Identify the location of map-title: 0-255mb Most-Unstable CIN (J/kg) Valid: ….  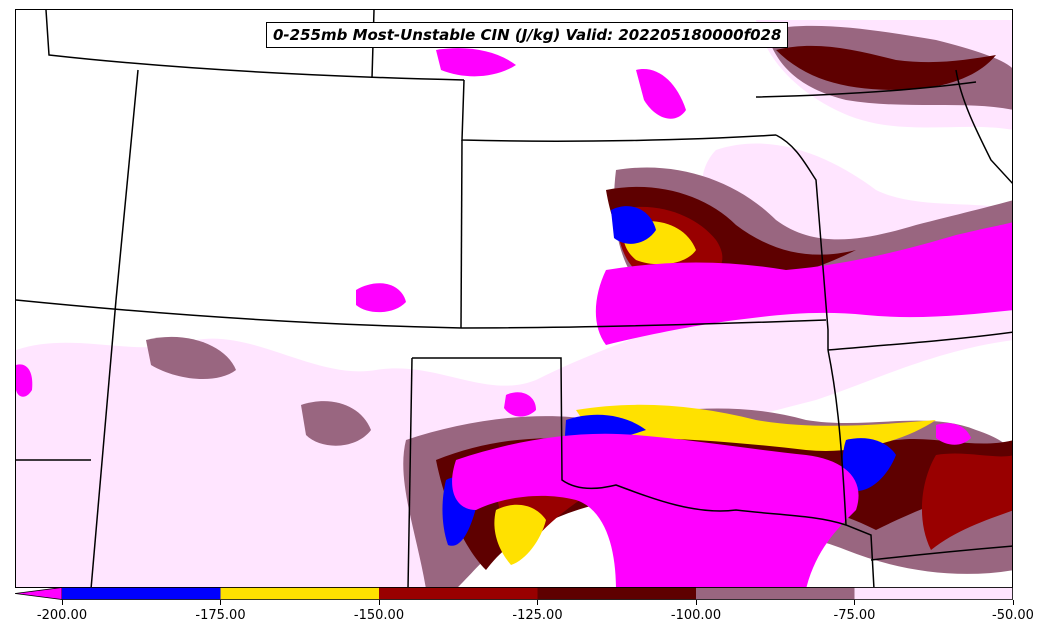
(527, 35).